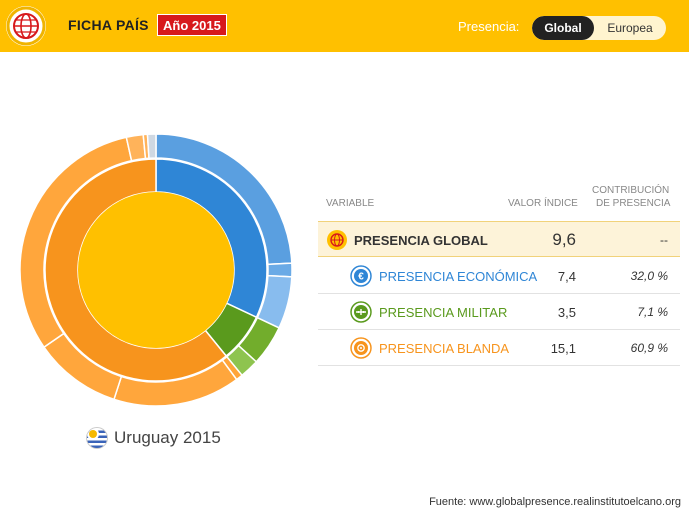  What do you see at coordinates (421, 240) in the screenshot?
I see `row-label-global: PRESENCIA GLOBAL` at bounding box center [421, 240].